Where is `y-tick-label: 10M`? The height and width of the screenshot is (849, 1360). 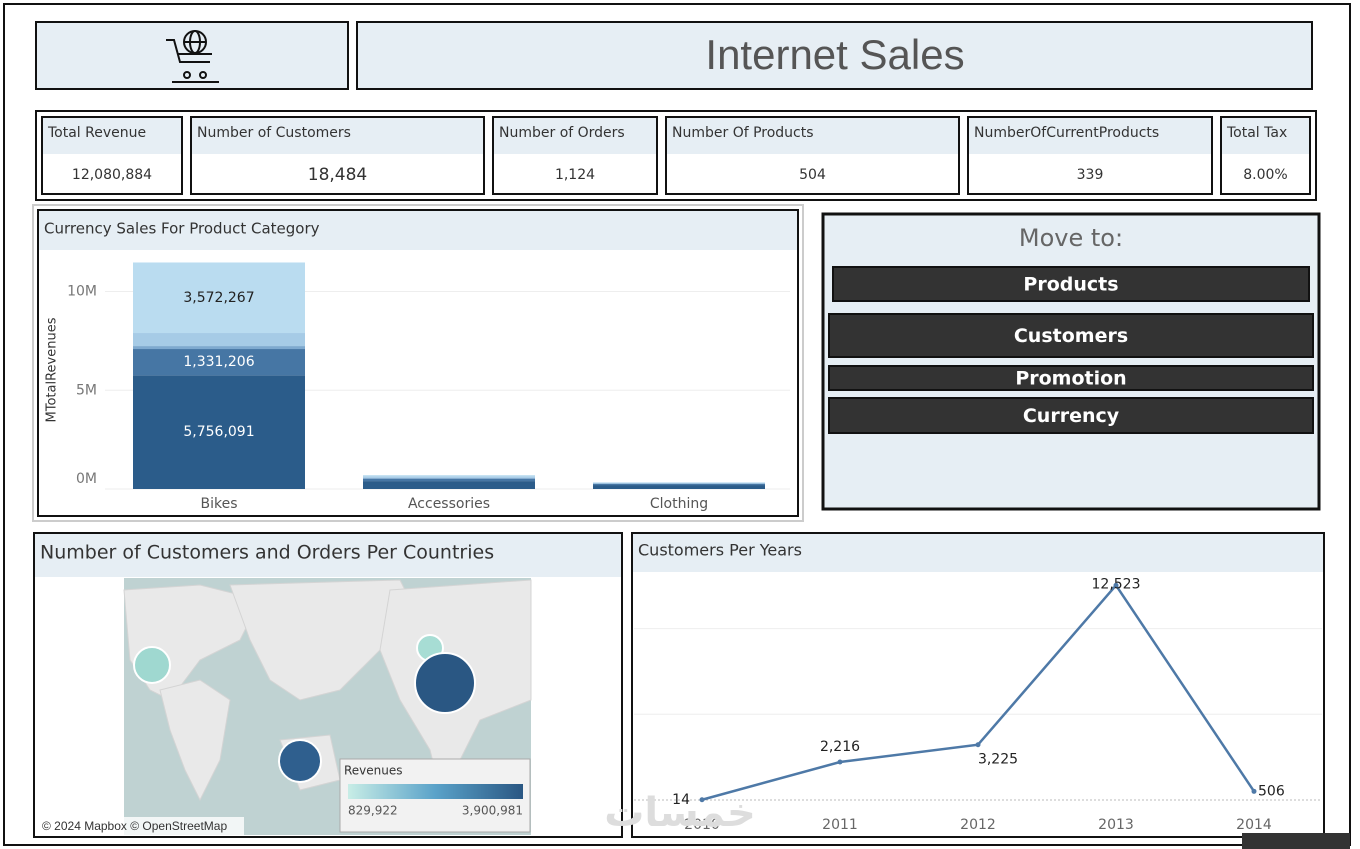 y-tick-label: 10M is located at coordinates (82, 292).